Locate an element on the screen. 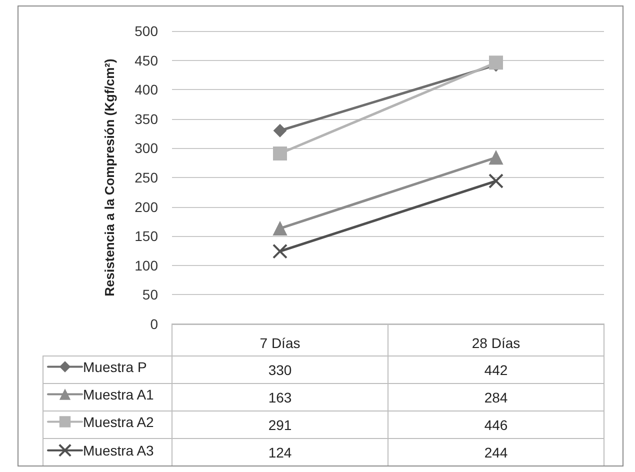 This screenshot has height=472, width=635. y-tick-label: 400 is located at coordinates (146, 90).